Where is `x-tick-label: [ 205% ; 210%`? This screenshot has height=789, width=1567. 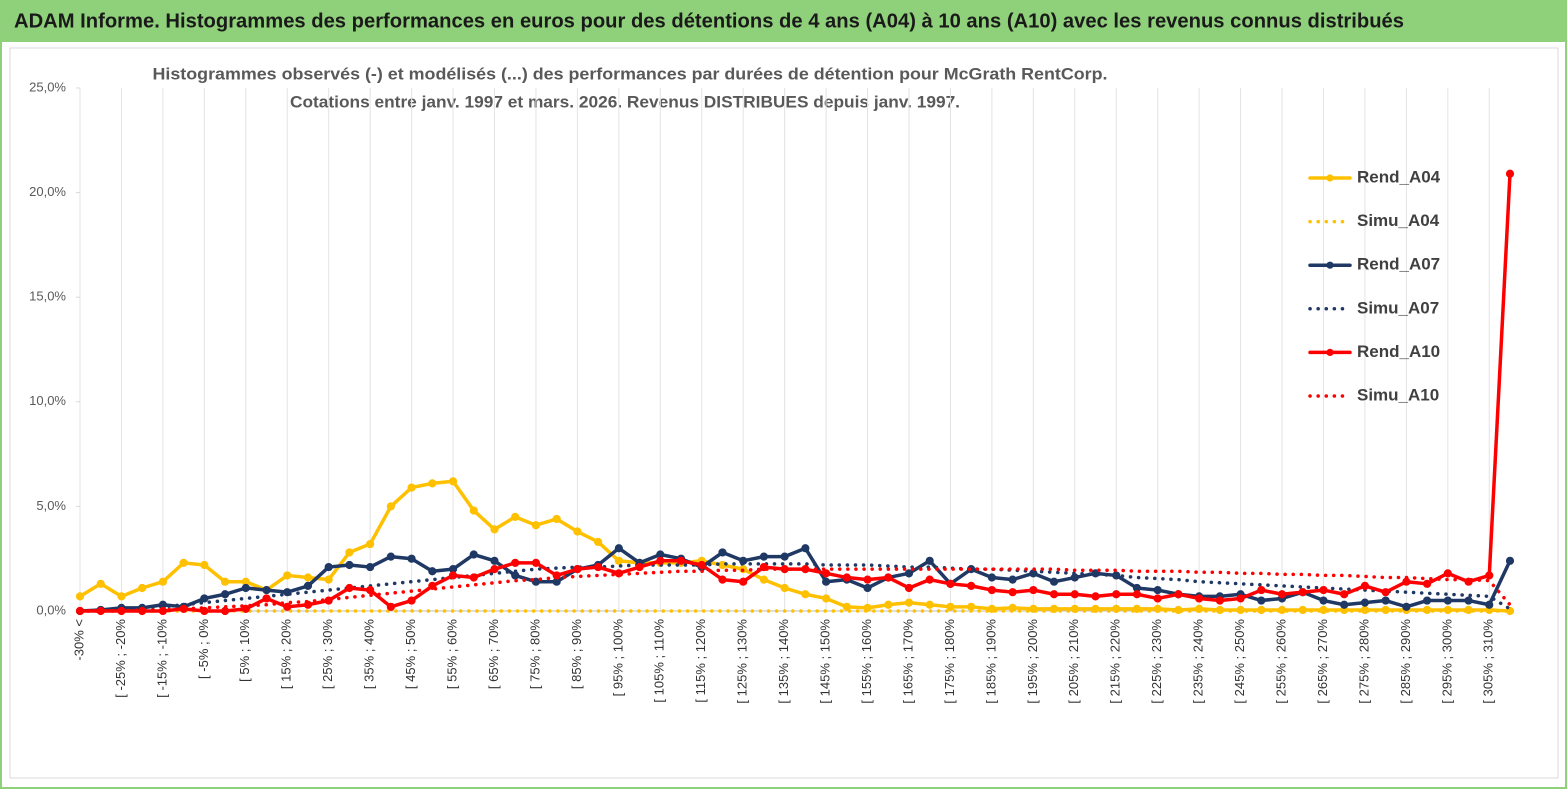
x-tick-label: [ 205% ; 210% is located at coordinates (1073, 661).